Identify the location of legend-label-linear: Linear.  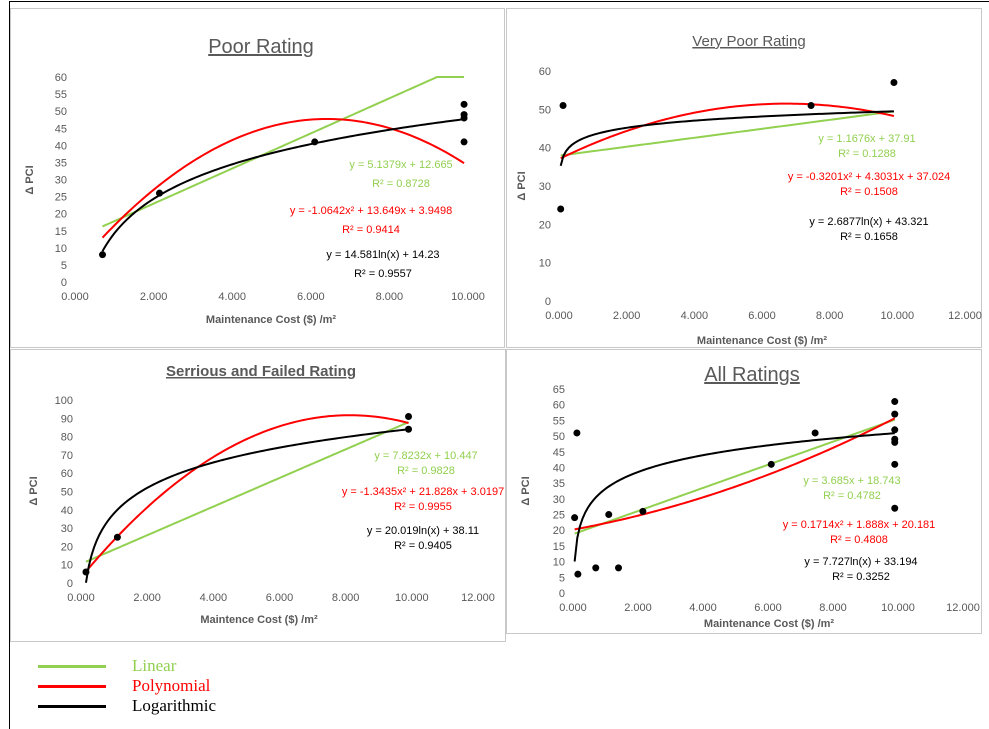
(154, 665).